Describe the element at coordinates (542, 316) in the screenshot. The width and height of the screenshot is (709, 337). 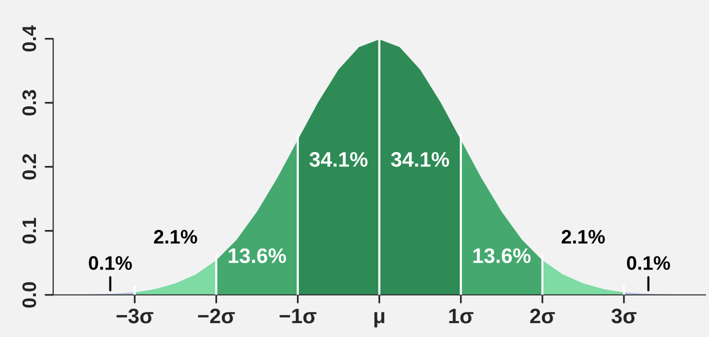
I see `x-tick-label: 2σ` at that location.